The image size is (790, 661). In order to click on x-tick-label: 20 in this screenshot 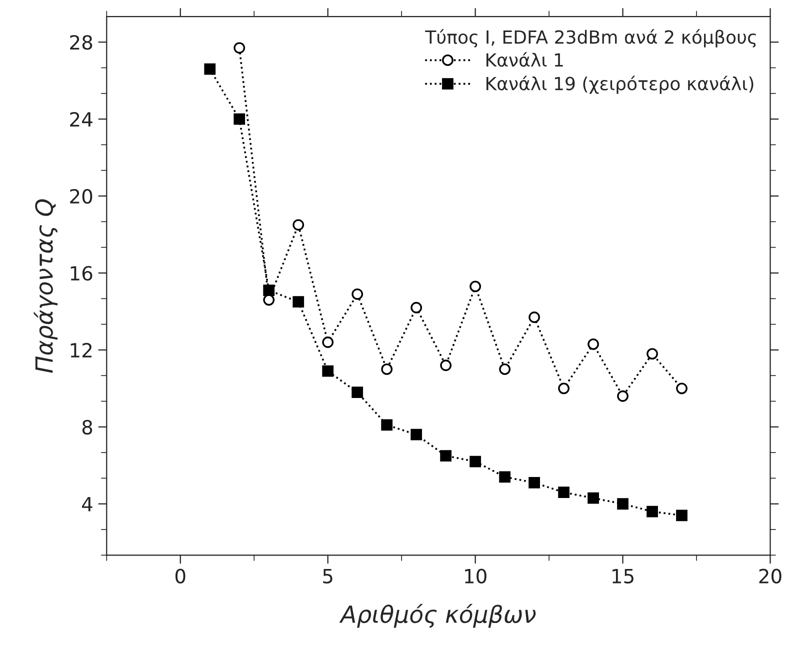, I will do `click(770, 576)`.